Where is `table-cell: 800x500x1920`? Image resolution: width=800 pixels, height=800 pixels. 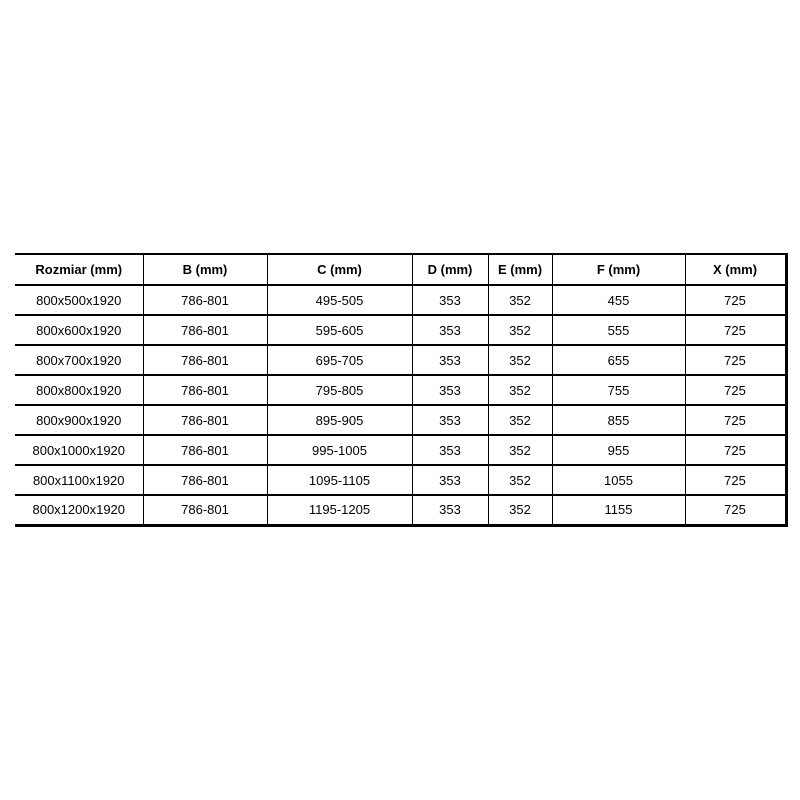 table-cell: 800x500x1920 is located at coordinates (79, 300).